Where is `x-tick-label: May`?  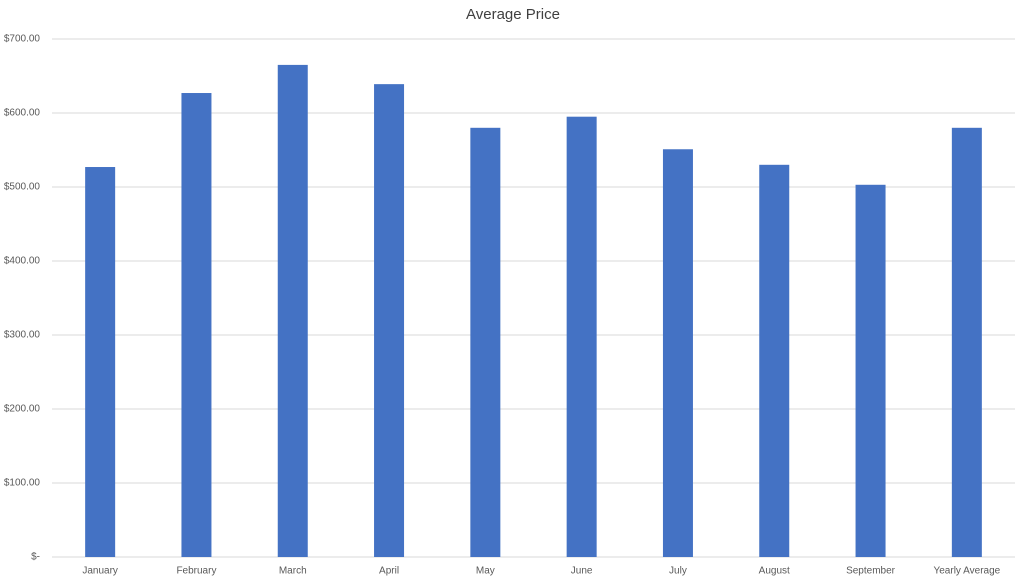
x-tick-label: May is located at coordinates (485, 571).